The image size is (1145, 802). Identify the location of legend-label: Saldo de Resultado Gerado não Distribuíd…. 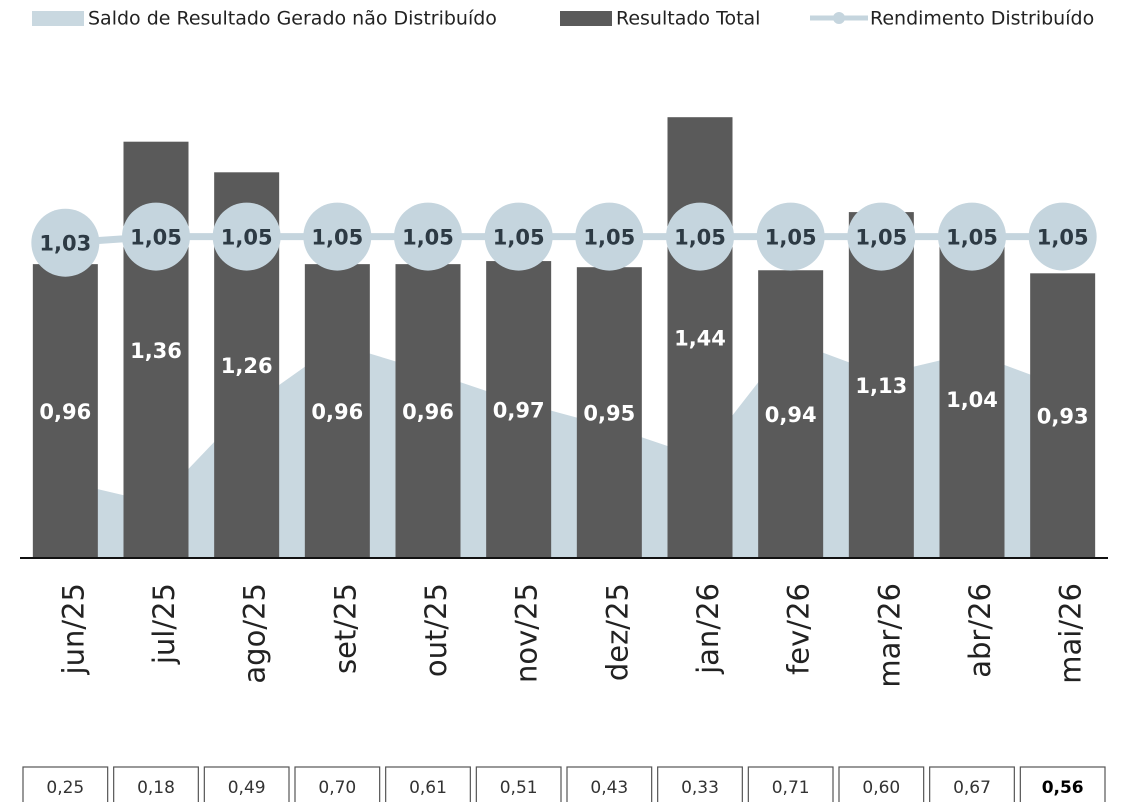
(292, 19).